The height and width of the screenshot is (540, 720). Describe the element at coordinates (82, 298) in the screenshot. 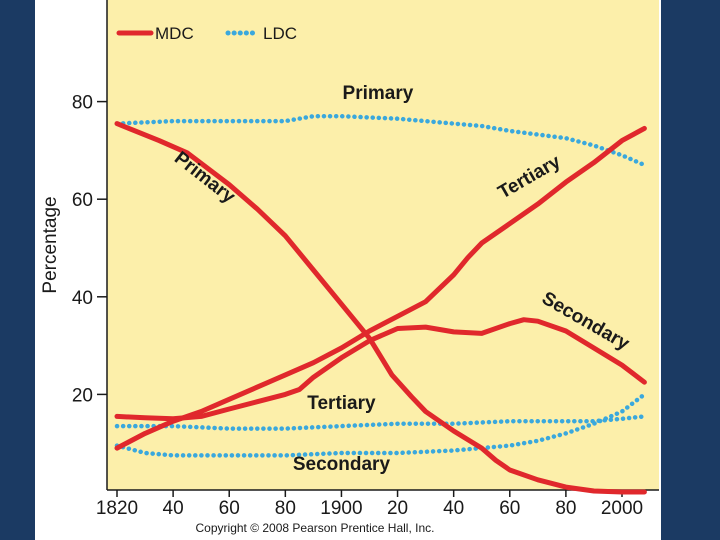

I see `y-tick-label: 40` at that location.